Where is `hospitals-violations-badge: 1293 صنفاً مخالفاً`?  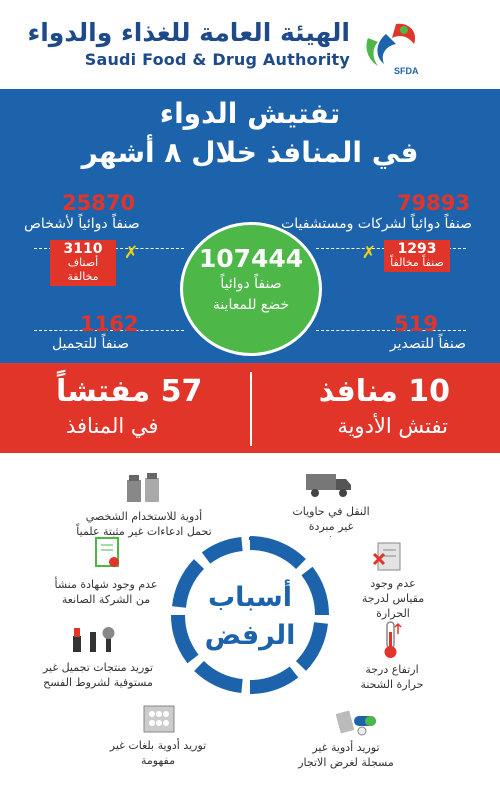
hospitals-violations-badge: 1293 صنفاً مخالفاً is located at coordinates (417, 256).